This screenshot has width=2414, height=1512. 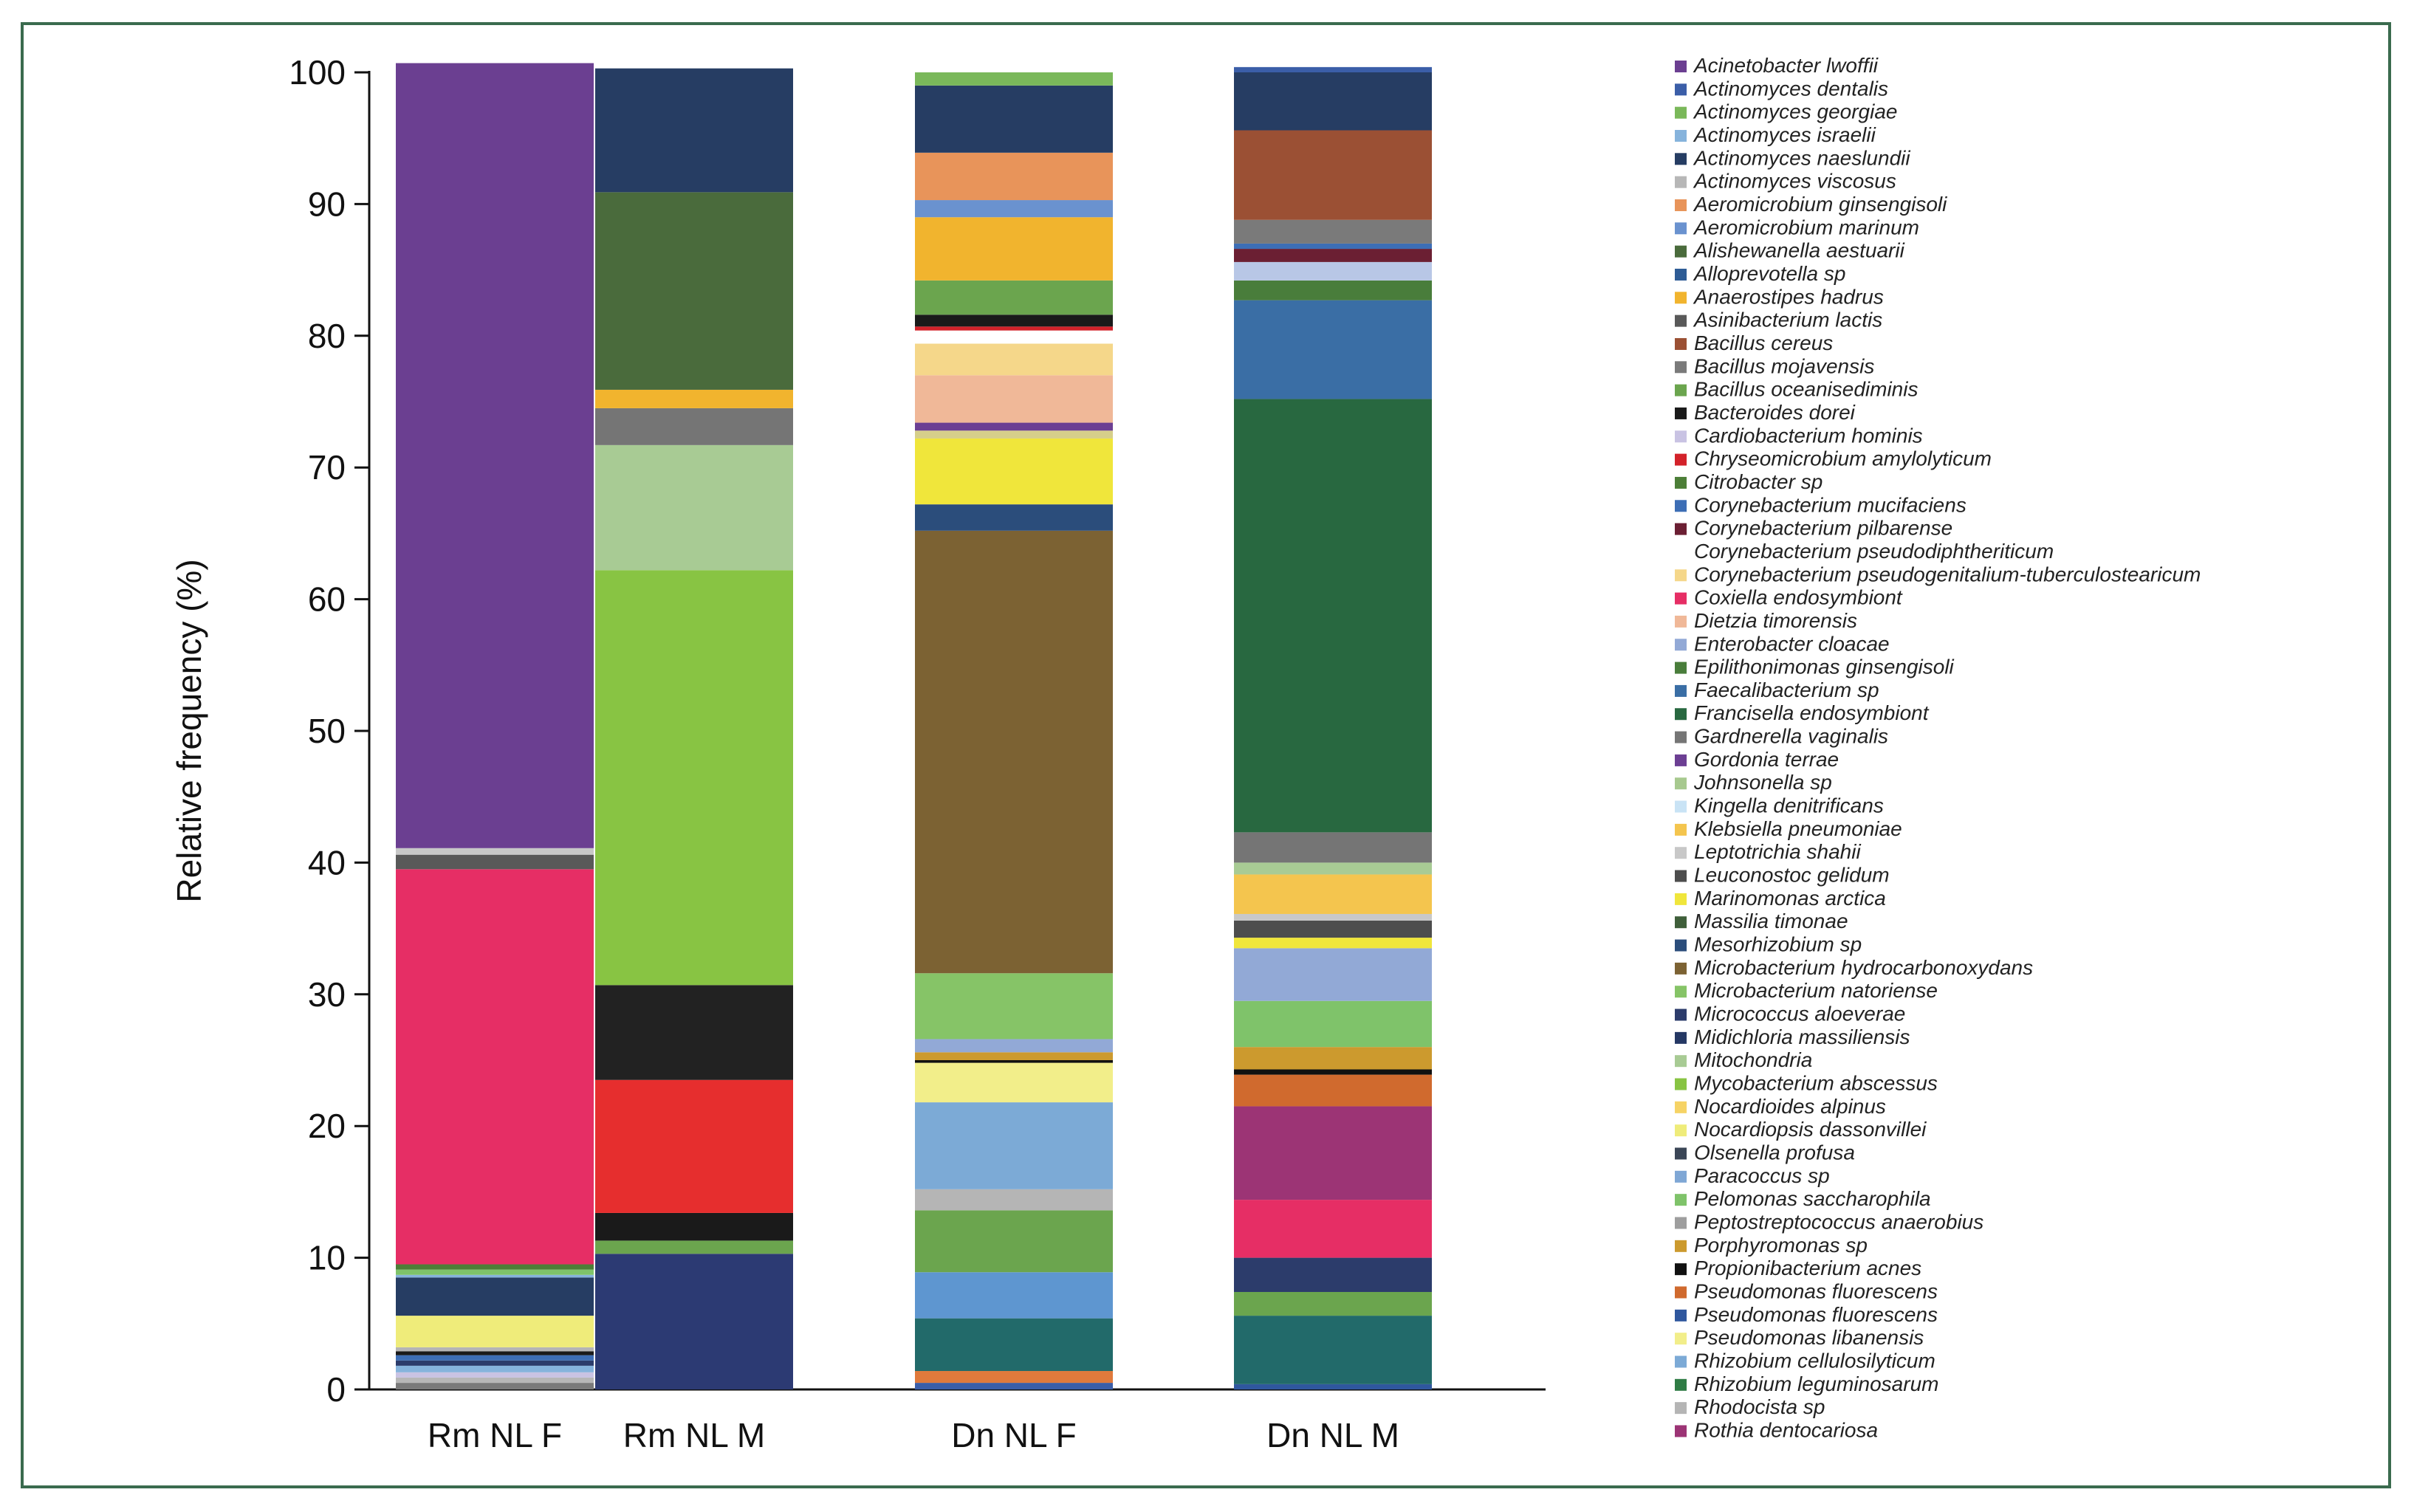 What do you see at coordinates (1787, 320) in the screenshot?
I see `legend-label: Asinibacterium lactis` at bounding box center [1787, 320].